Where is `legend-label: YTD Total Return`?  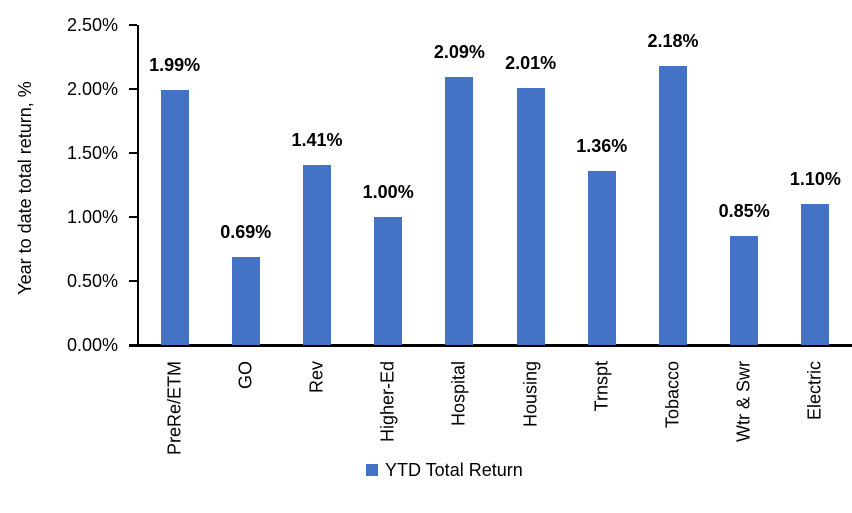
legend-label: YTD Total Return is located at coordinates (454, 470).